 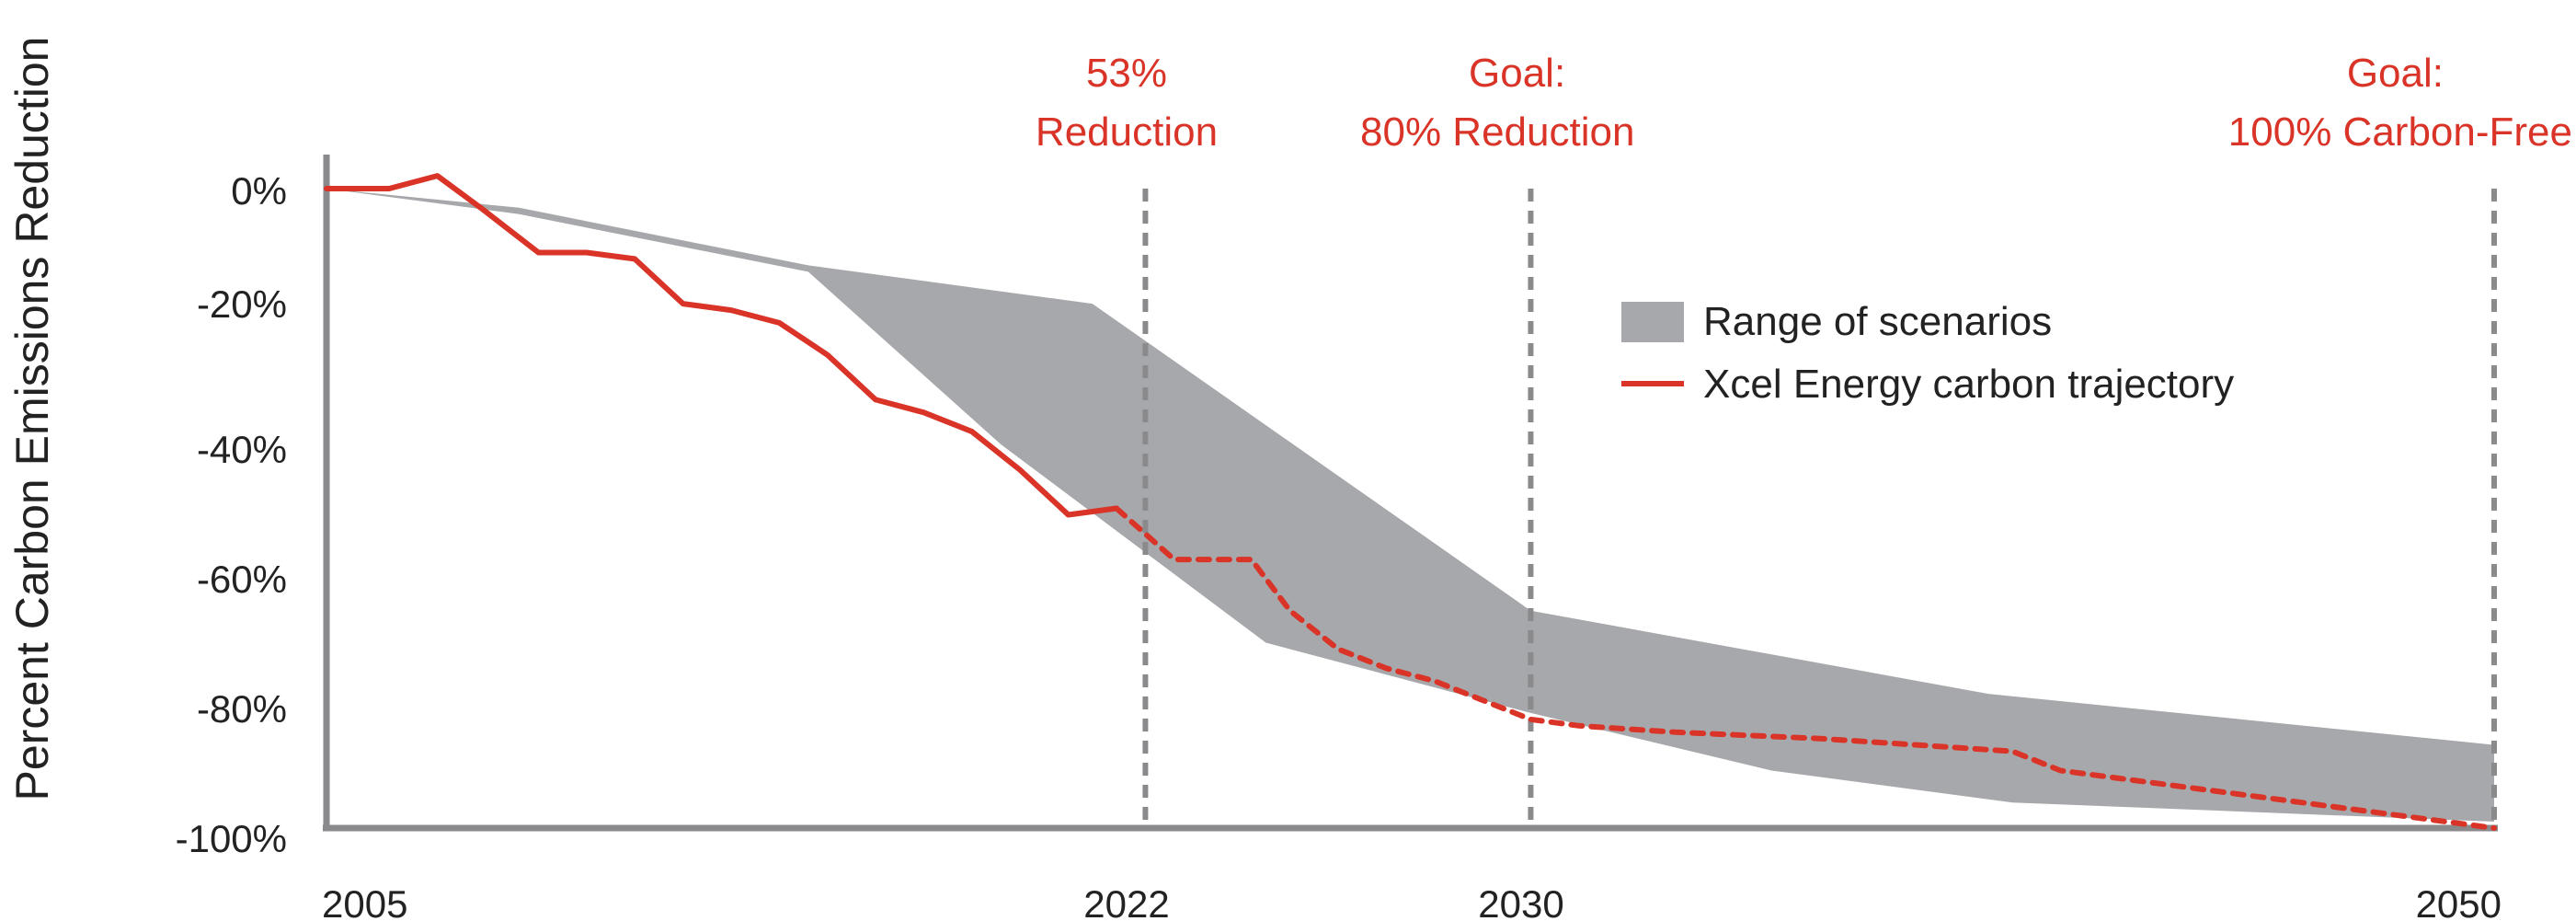 What do you see at coordinates (721, 345) in the screenshot?
I see `trajectory-line-actual` at bounding box center [721, 345].